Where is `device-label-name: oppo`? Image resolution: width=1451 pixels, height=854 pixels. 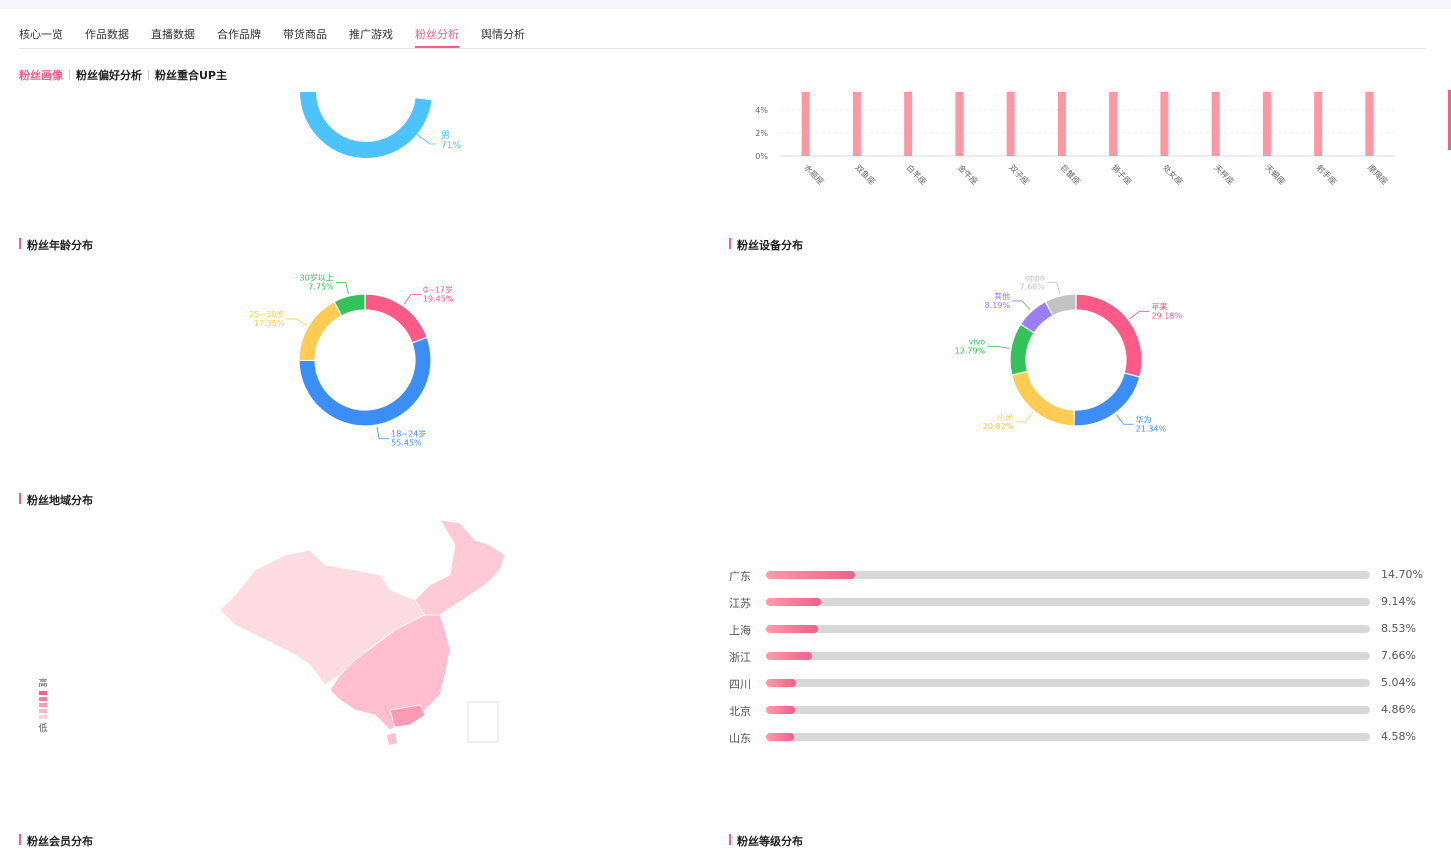
device-label-name: oppo is located at coordinates (1035, 277).